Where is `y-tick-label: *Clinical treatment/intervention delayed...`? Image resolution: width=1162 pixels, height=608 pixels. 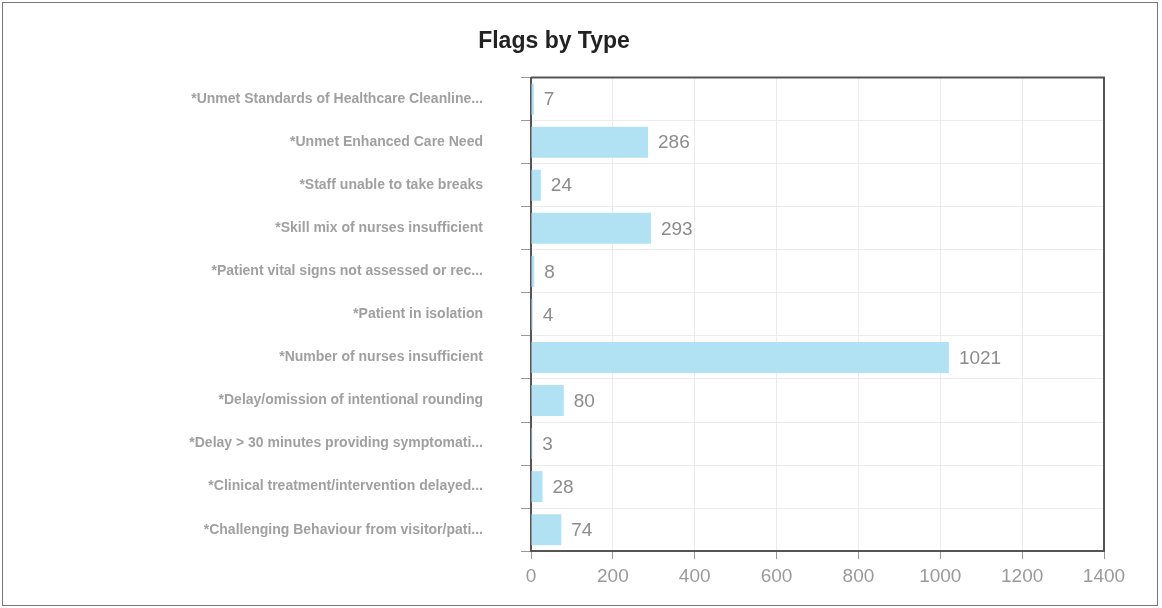 y-tick-label: *Clinical treatment/intervention delayed... is located at coordinates (345, 485).